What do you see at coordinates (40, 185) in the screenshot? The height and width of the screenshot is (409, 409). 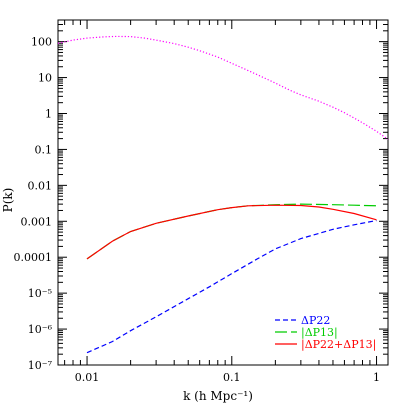 I see `y-tick-label: 0.01` at bounding box center [40, 185].